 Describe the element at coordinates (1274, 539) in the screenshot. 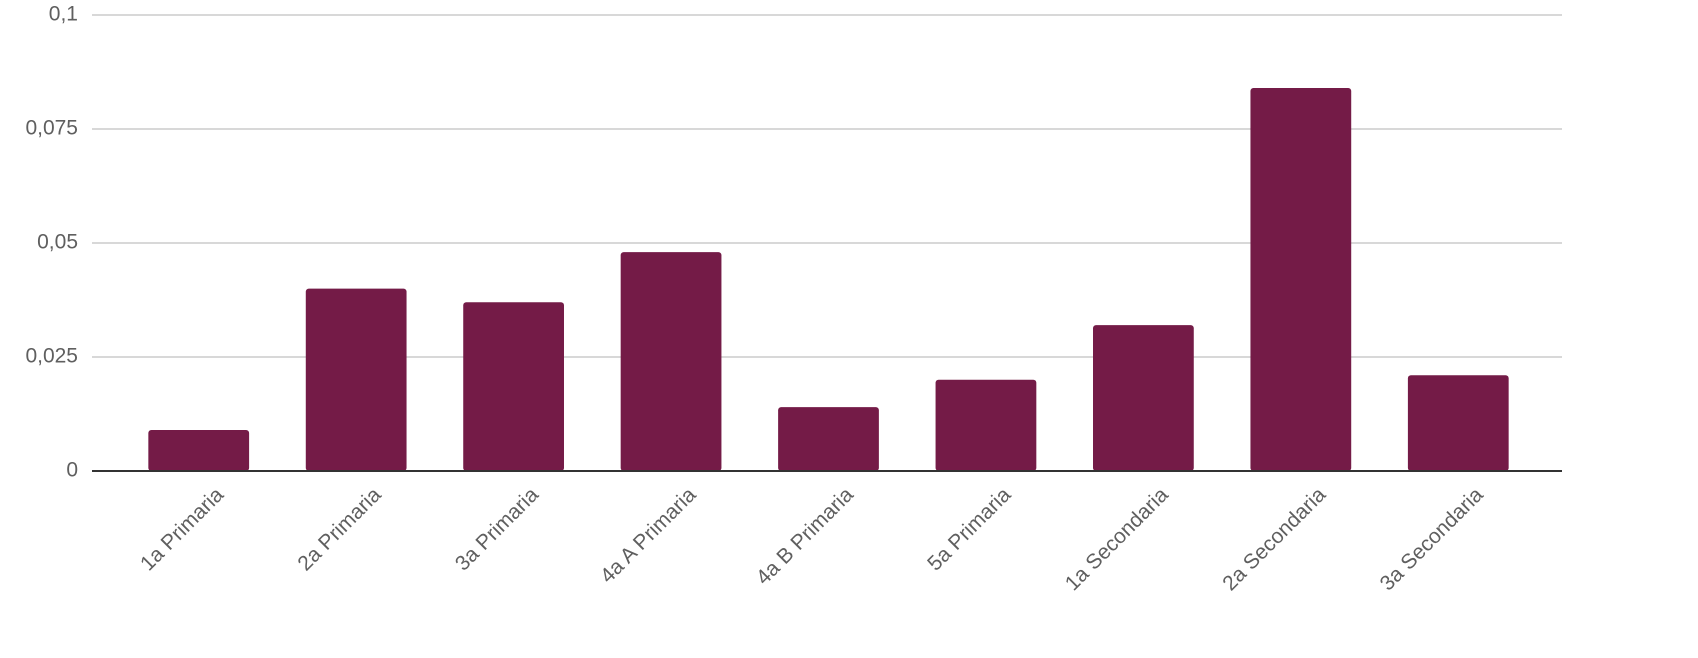

I see `x-tick-label: 2a Secondaria` at that location.